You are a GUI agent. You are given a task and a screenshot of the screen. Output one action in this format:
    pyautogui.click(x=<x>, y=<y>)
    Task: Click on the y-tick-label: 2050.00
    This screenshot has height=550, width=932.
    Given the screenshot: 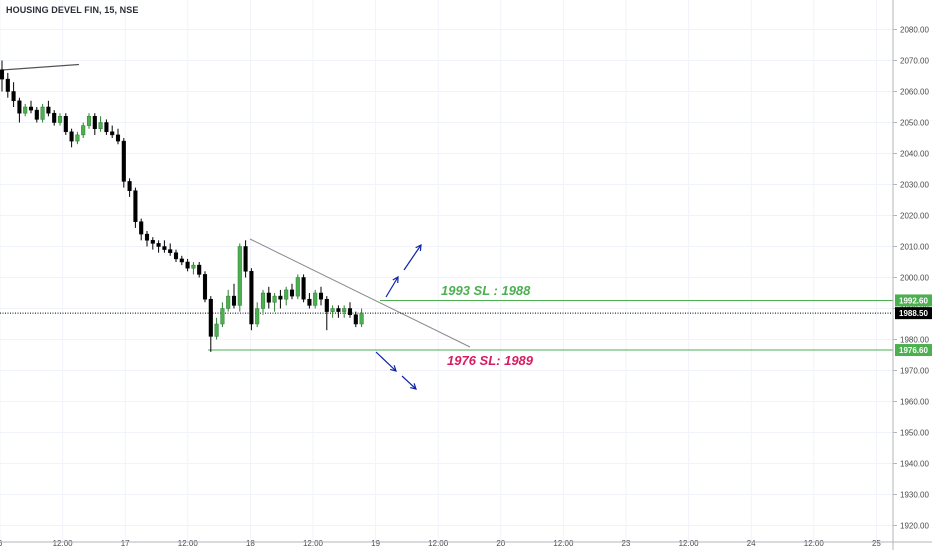 What is the action you would take?
    pyautogui.click(x=914, y=123)
    